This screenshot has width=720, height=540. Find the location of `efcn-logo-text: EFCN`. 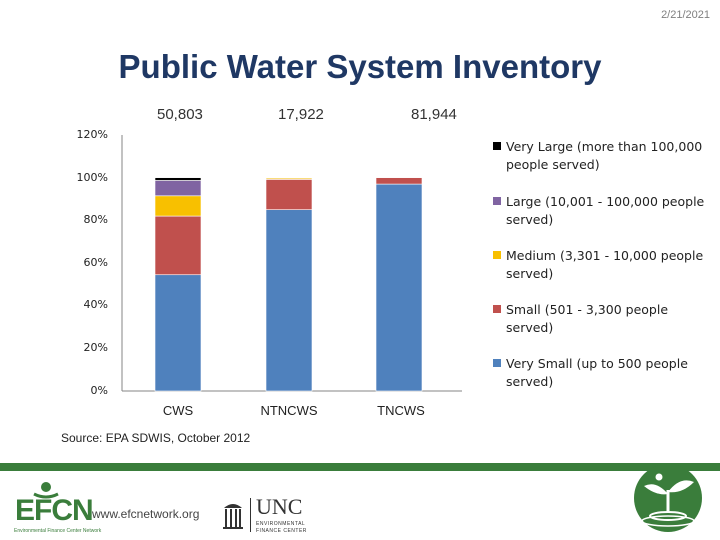

efcn-logo-text: EFCN is located at coordinates (54, 510).